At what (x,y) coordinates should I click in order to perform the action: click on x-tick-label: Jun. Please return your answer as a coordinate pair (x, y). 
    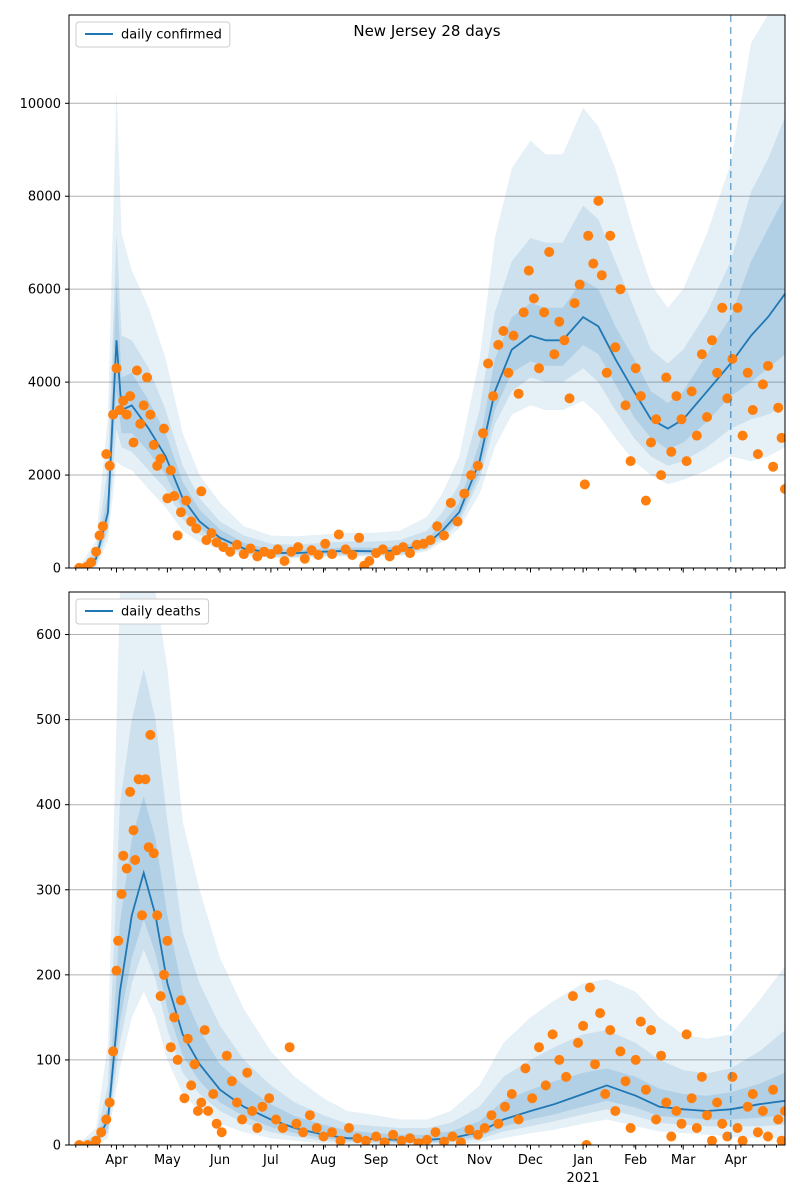
    Looking at the image, I should click on (219, 1160).